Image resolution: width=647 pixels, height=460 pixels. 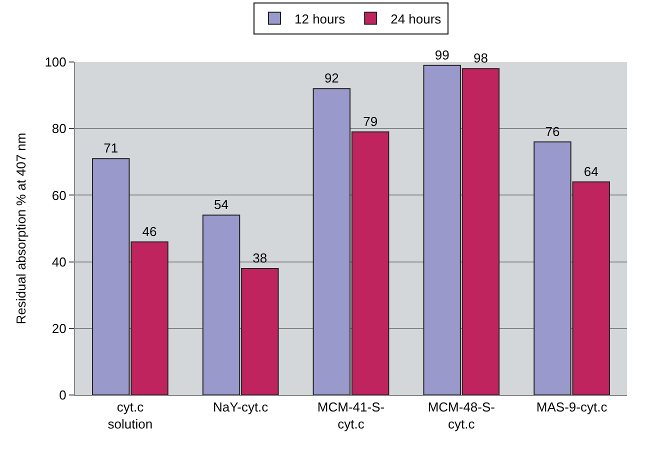 What do you see at coordinates (59, 195) in the screenshot?
I see `y-tick-label: 60` at bounding box center [59, 195].